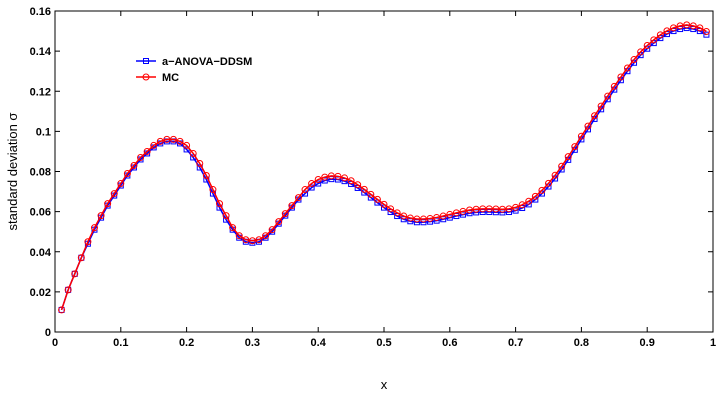  Describe the element at coordinates (186, 343) in the screenshot. I see `x-tick-label: 0.2` at that location.